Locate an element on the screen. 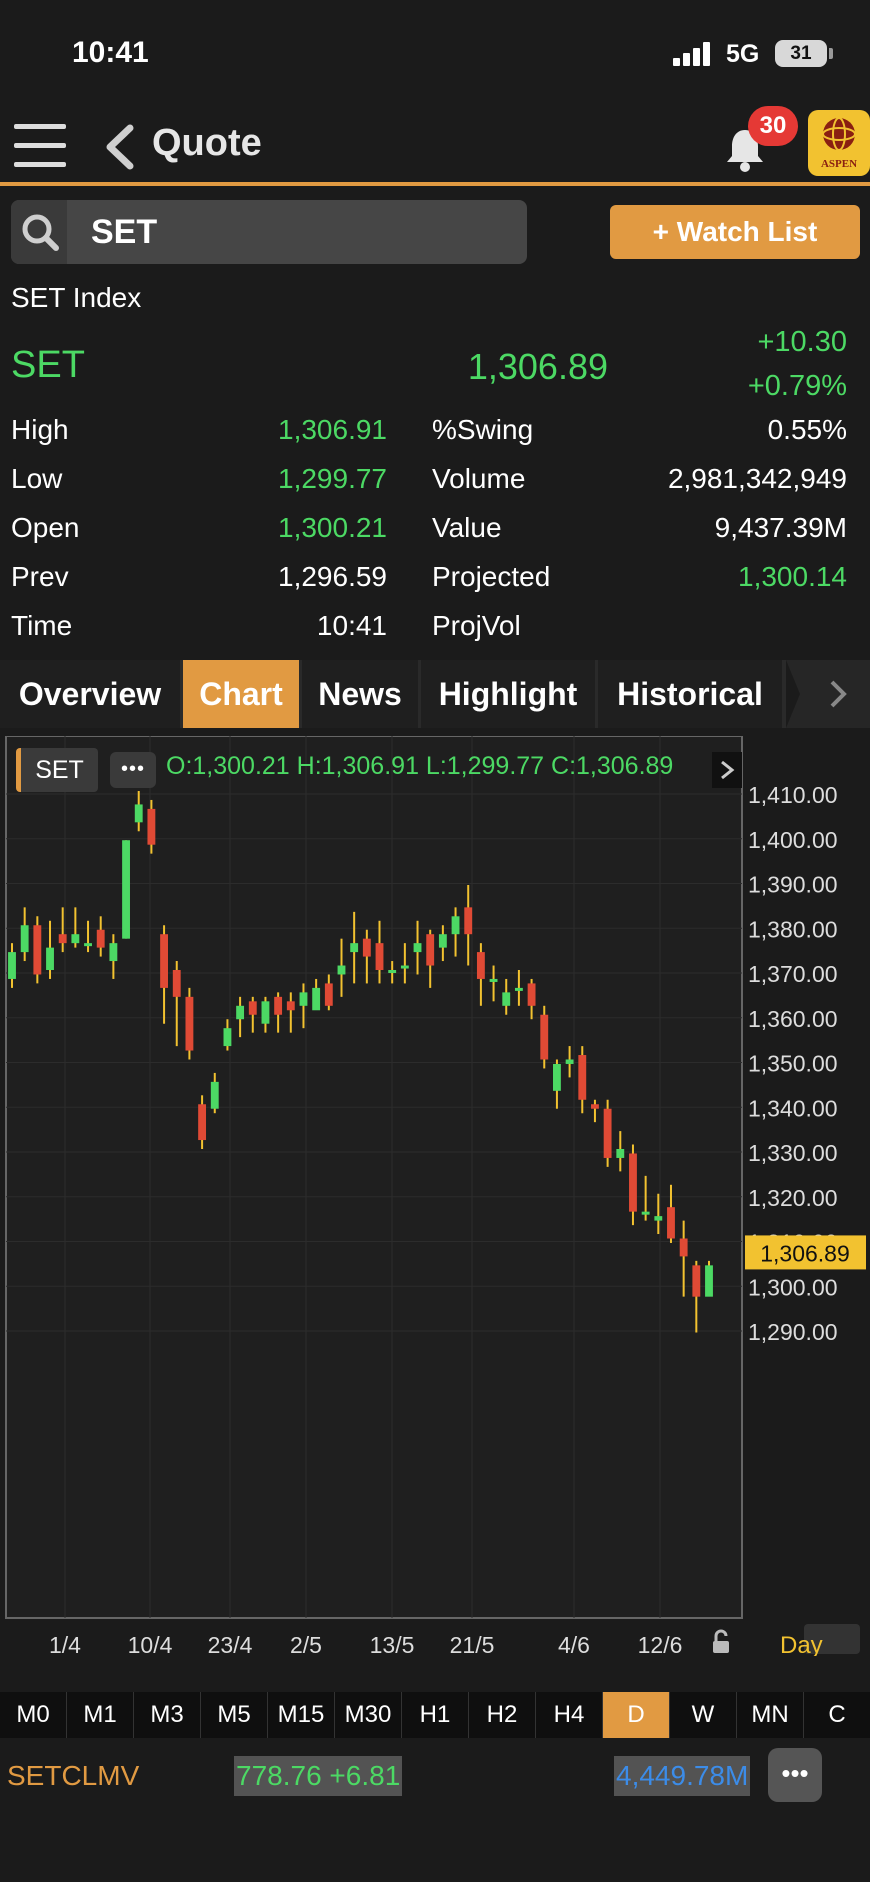 The image size is (870, 1882). index-value-change: 778.76 +6.81 is located at coordinates (318, 1776).